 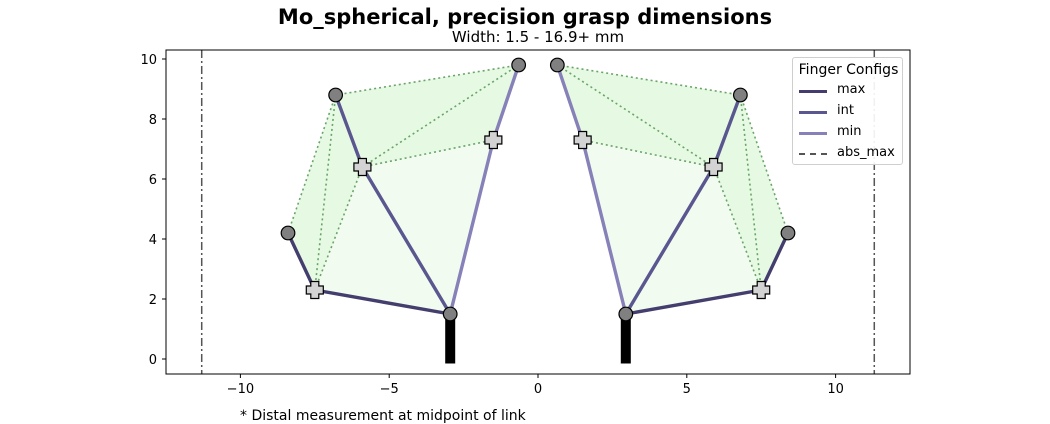 What do you see at coordinates (582, 140) in the screenshot?
I see `mid-link-marker-min-right` at bounding box center [582, 140].